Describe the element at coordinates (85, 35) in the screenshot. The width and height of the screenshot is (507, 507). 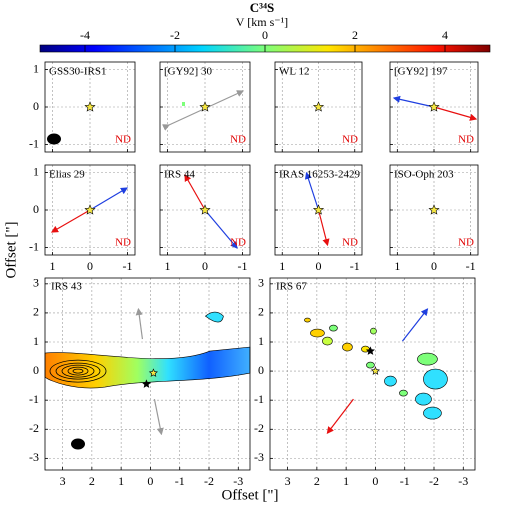
I see `colorbar-tick-label: -4` at that location.